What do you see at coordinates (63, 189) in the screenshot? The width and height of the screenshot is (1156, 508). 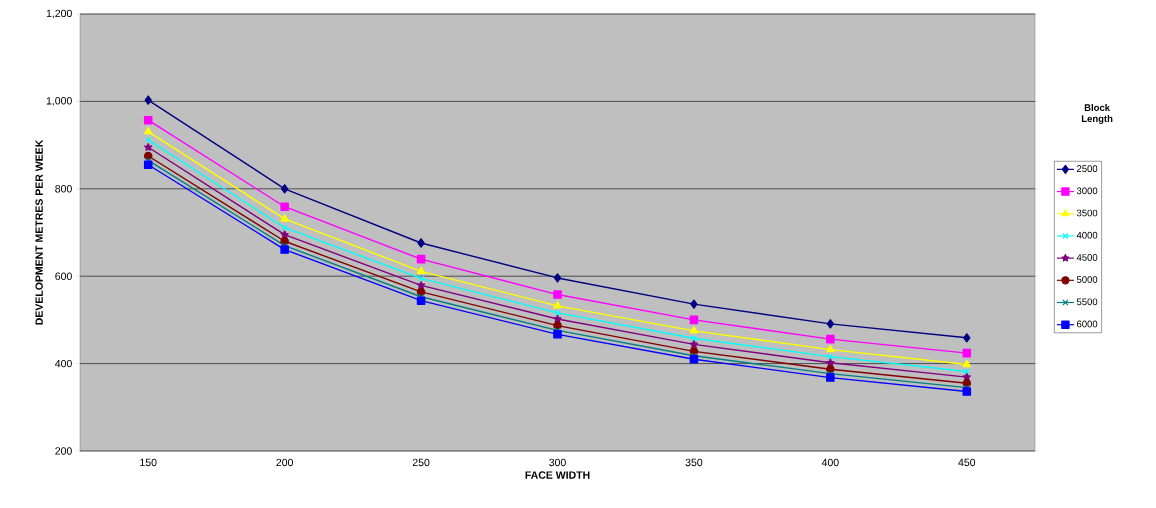 I see `y-tick-label: 800` at bounding box center [63, 189].